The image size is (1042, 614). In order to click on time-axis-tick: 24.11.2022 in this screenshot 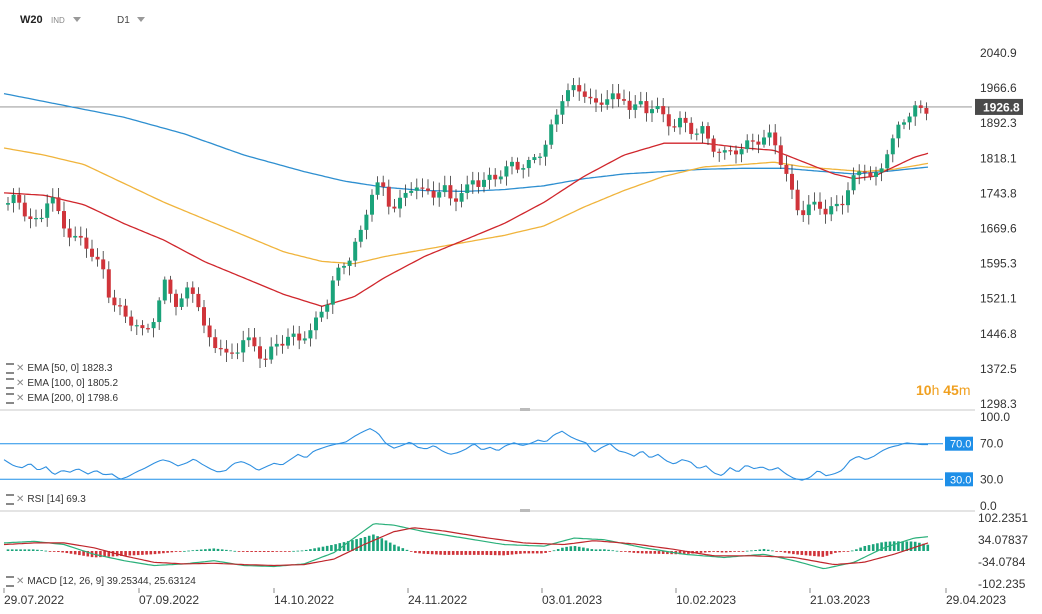, I will do `click(437, 600)`.